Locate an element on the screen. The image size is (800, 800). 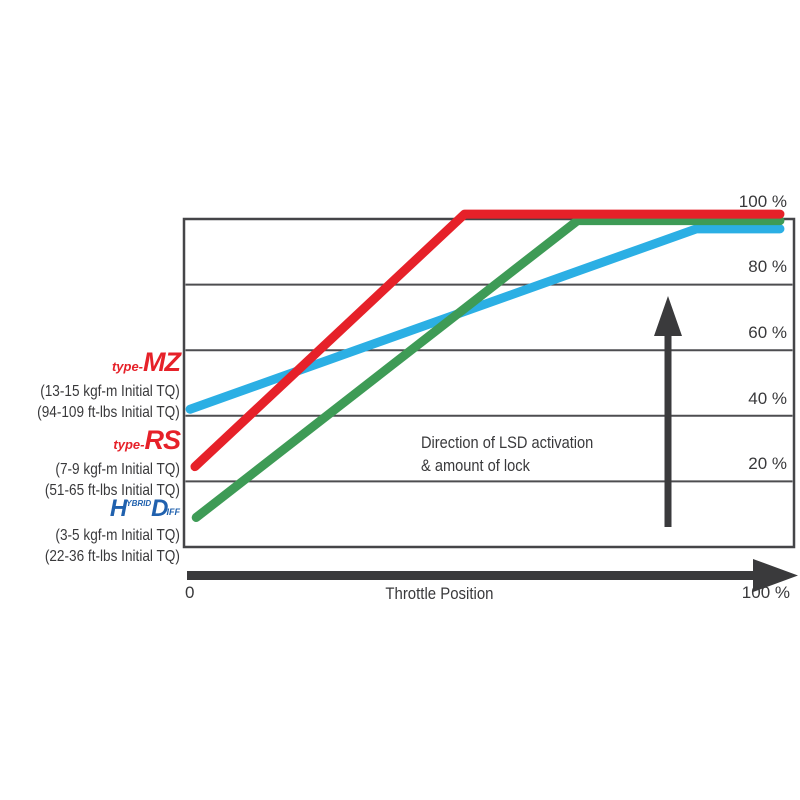
type-mz-logo-prefix: type- is located at coordinates (127, 366).